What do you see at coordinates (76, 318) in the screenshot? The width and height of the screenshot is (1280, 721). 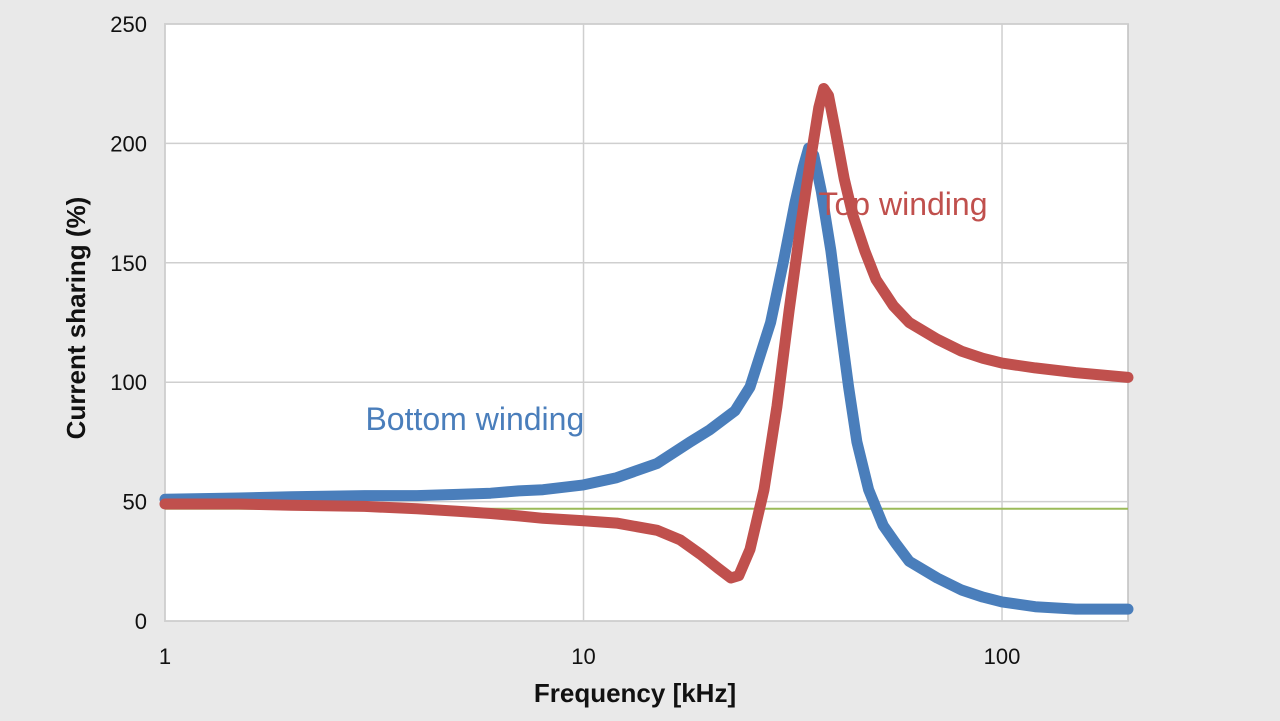 I see `y-axis-title: Current sharing (%)` at bounding box center [76, 318].